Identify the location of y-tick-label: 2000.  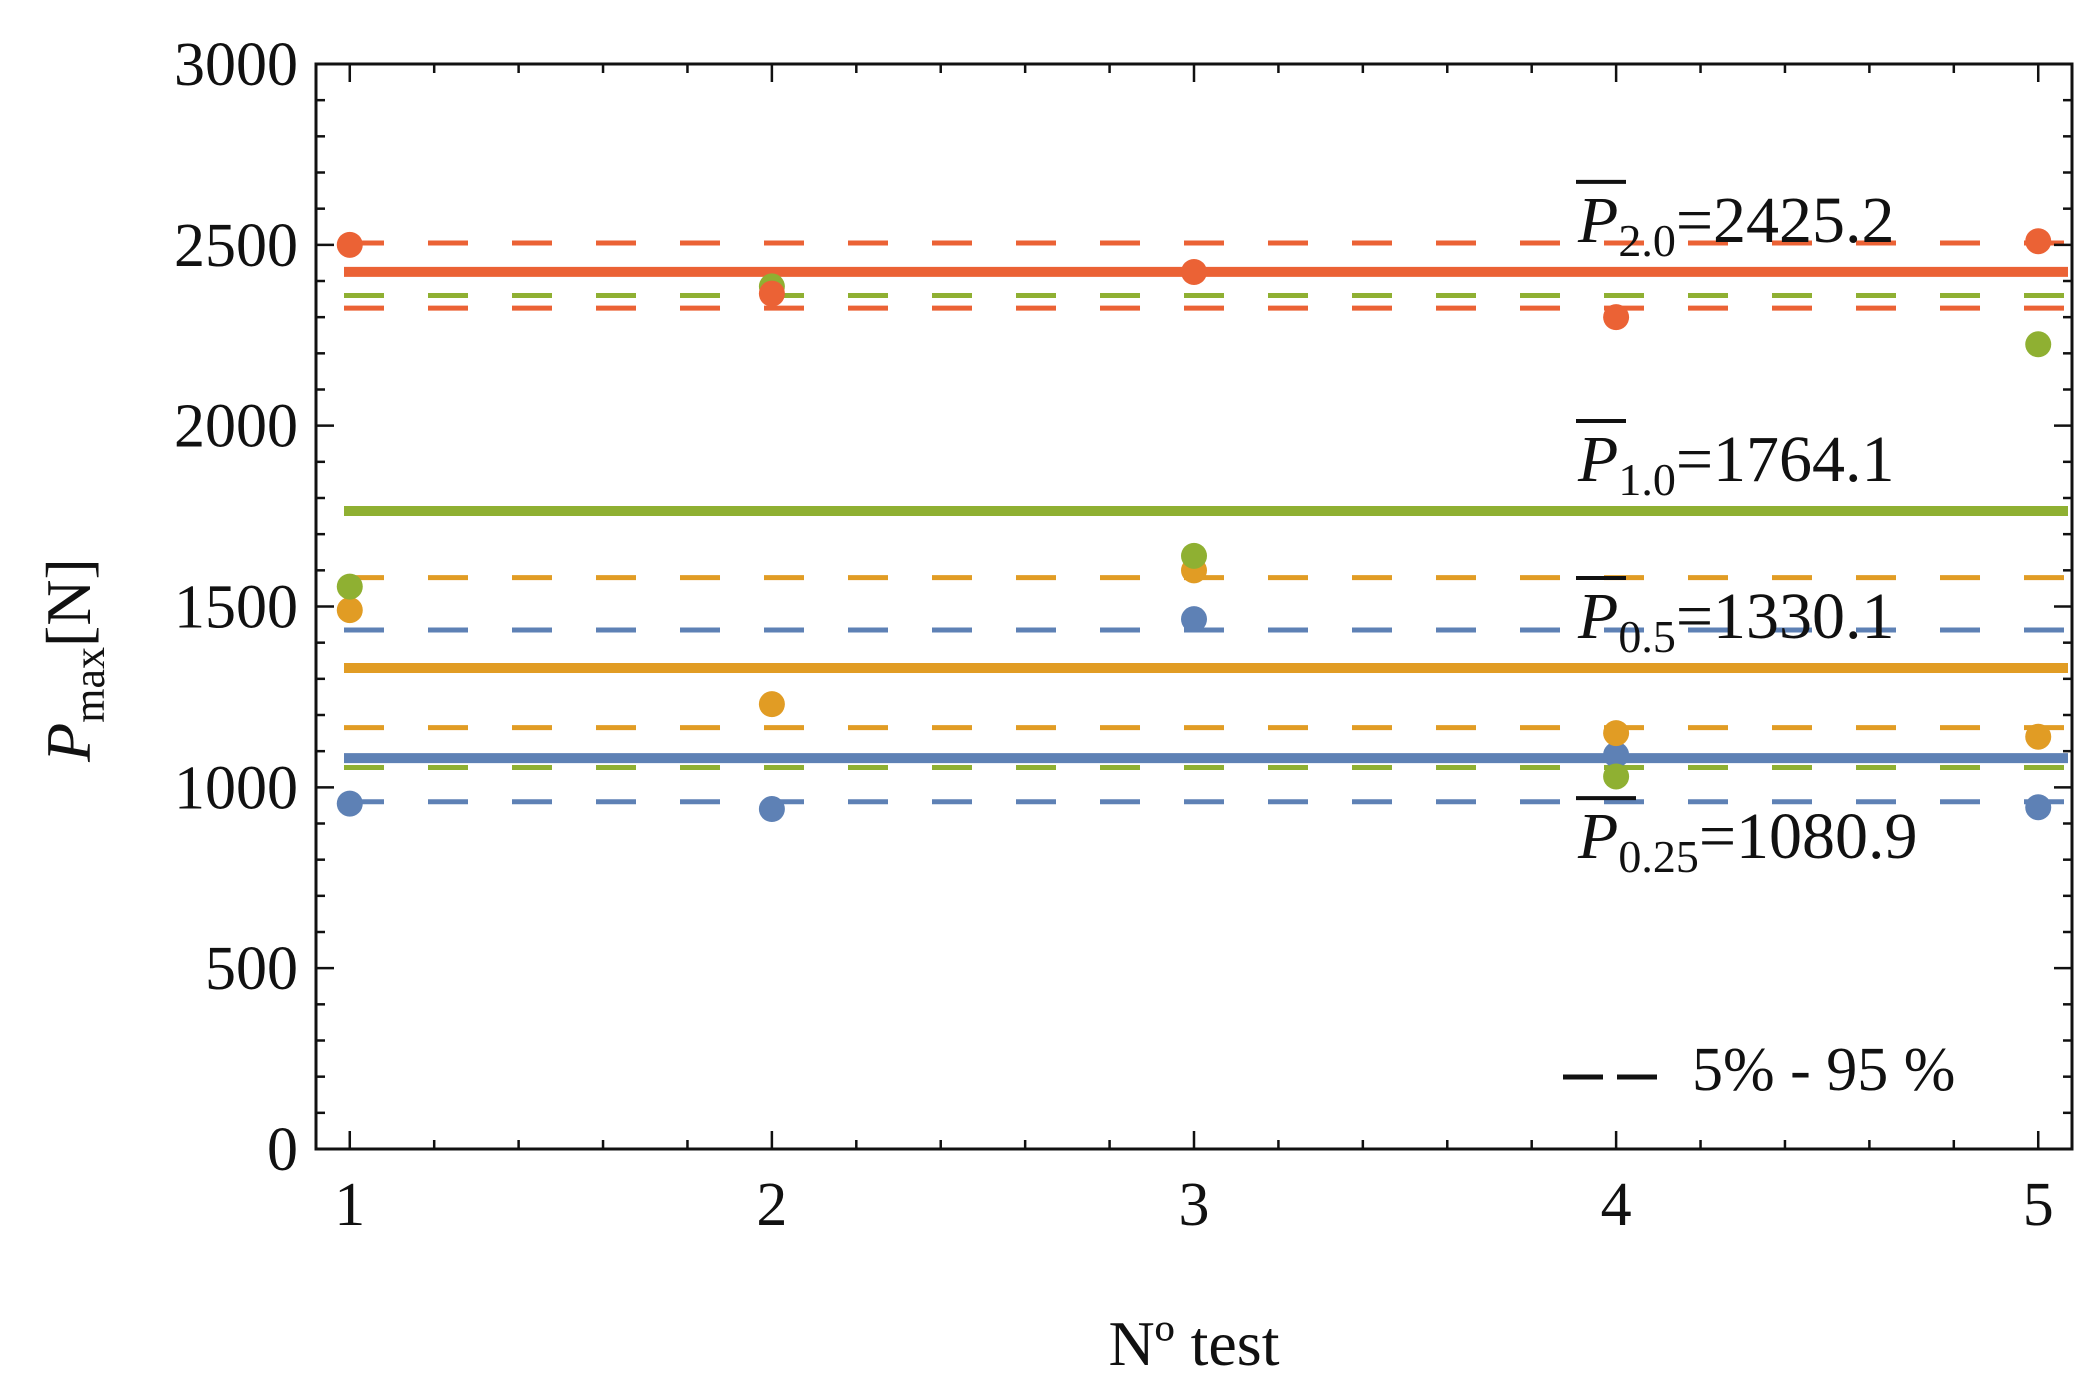
(236, 427).